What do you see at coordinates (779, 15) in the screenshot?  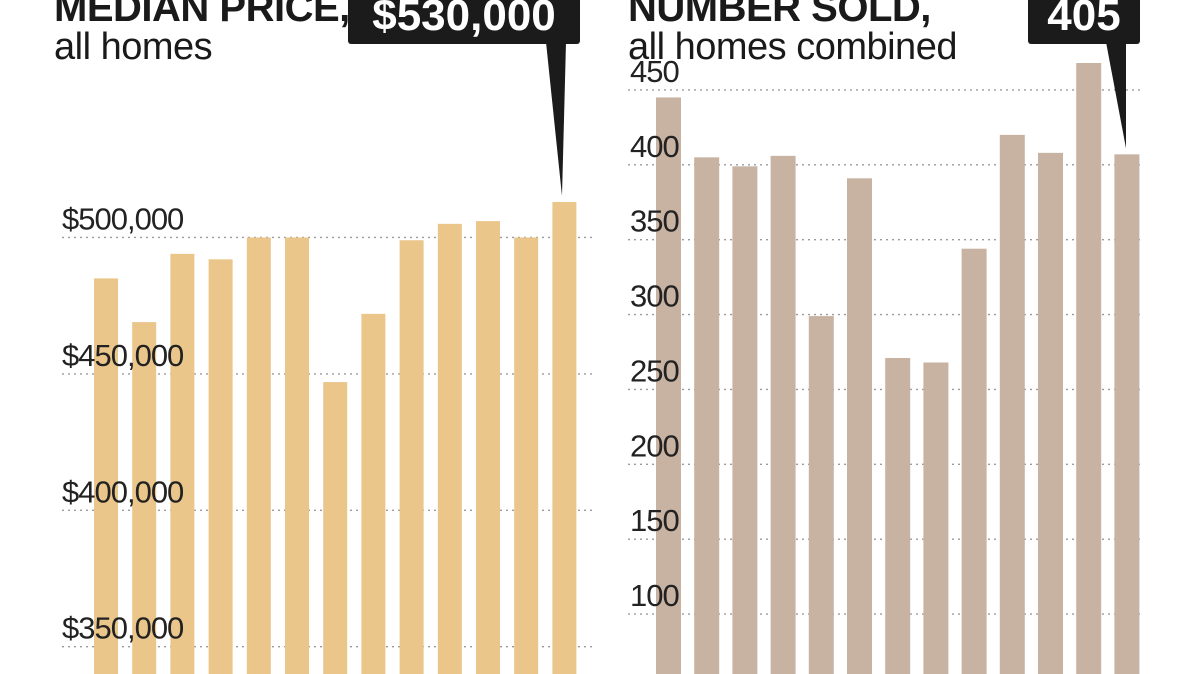 I see `sold-chart-title: NUMBER SOLD,` at bounding box center [779, 15].